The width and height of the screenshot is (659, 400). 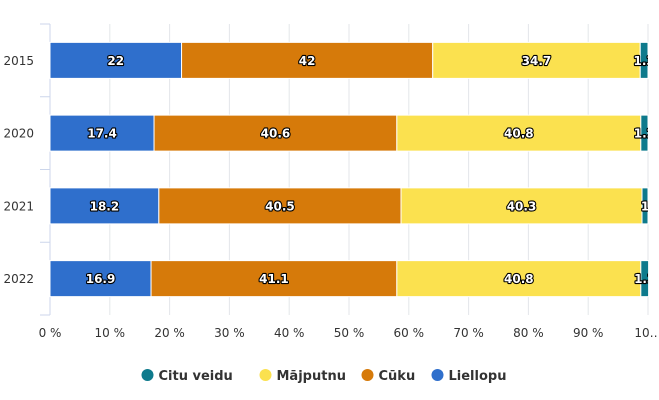 What do you see at coordinates (110, 333) in the screenshot?
I see `x-tick-label: 10 %` at bounding box center [110, 333].